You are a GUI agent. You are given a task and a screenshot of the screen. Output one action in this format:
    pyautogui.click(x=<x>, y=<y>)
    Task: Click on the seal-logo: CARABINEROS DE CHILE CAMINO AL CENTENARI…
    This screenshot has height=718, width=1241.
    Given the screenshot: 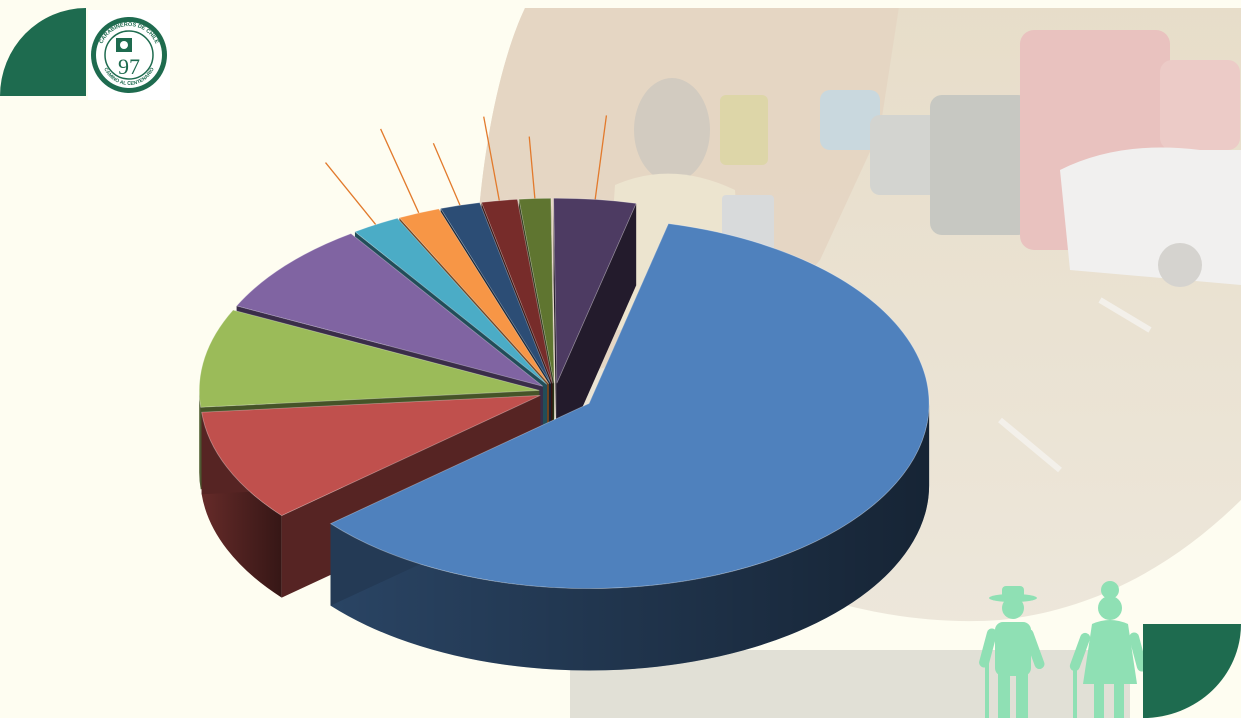 What is the action you would take?
    pyautogui.click(x=129, y=55)
    